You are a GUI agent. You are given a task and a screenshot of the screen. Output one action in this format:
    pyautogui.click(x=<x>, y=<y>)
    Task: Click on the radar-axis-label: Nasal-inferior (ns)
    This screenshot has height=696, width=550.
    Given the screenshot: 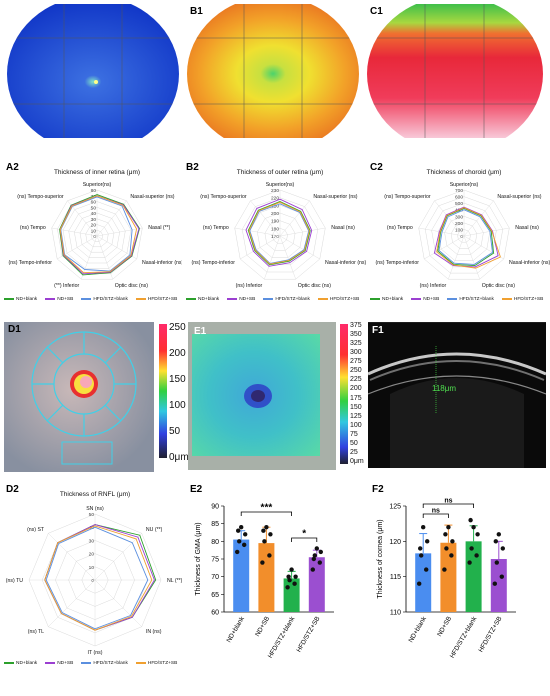 What is the action you would take?
    pyautogui.click(x=345, y=263)
    